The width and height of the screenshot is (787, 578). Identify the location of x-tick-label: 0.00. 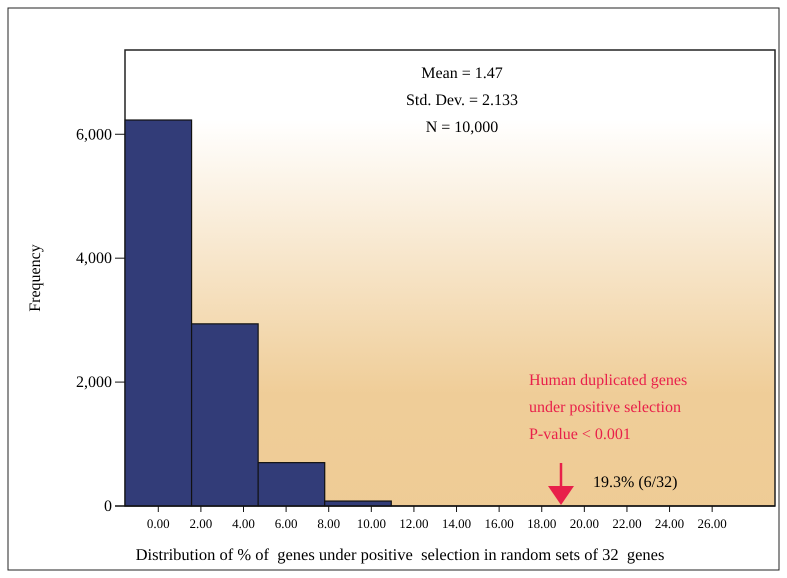
(158, 523).